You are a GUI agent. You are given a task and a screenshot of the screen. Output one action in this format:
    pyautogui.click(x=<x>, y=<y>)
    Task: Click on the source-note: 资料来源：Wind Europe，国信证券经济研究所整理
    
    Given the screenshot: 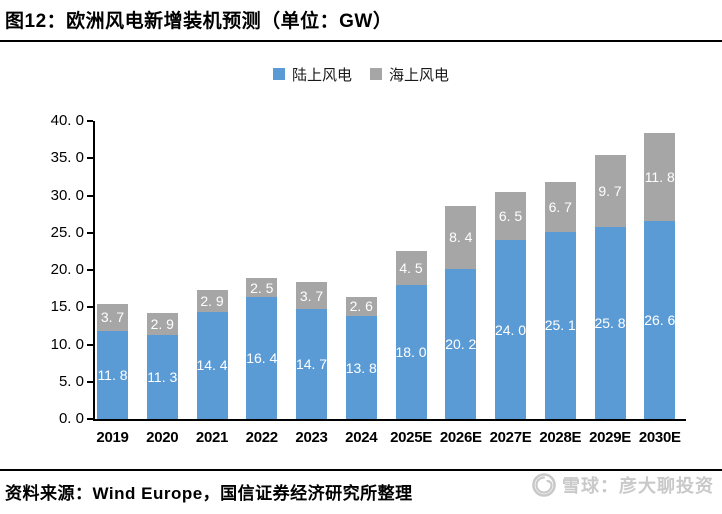 What is the action you would take?
    pyautogui.click(x=209, y=493)
    